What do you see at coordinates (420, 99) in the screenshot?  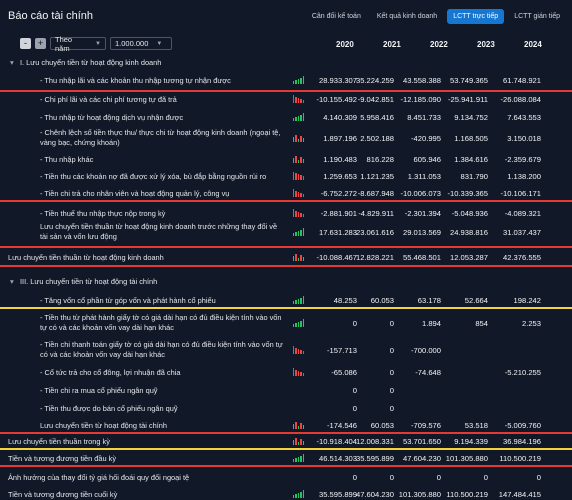 I see `cell-value-2022: -12.185.090` at bounding box center [420, 99].